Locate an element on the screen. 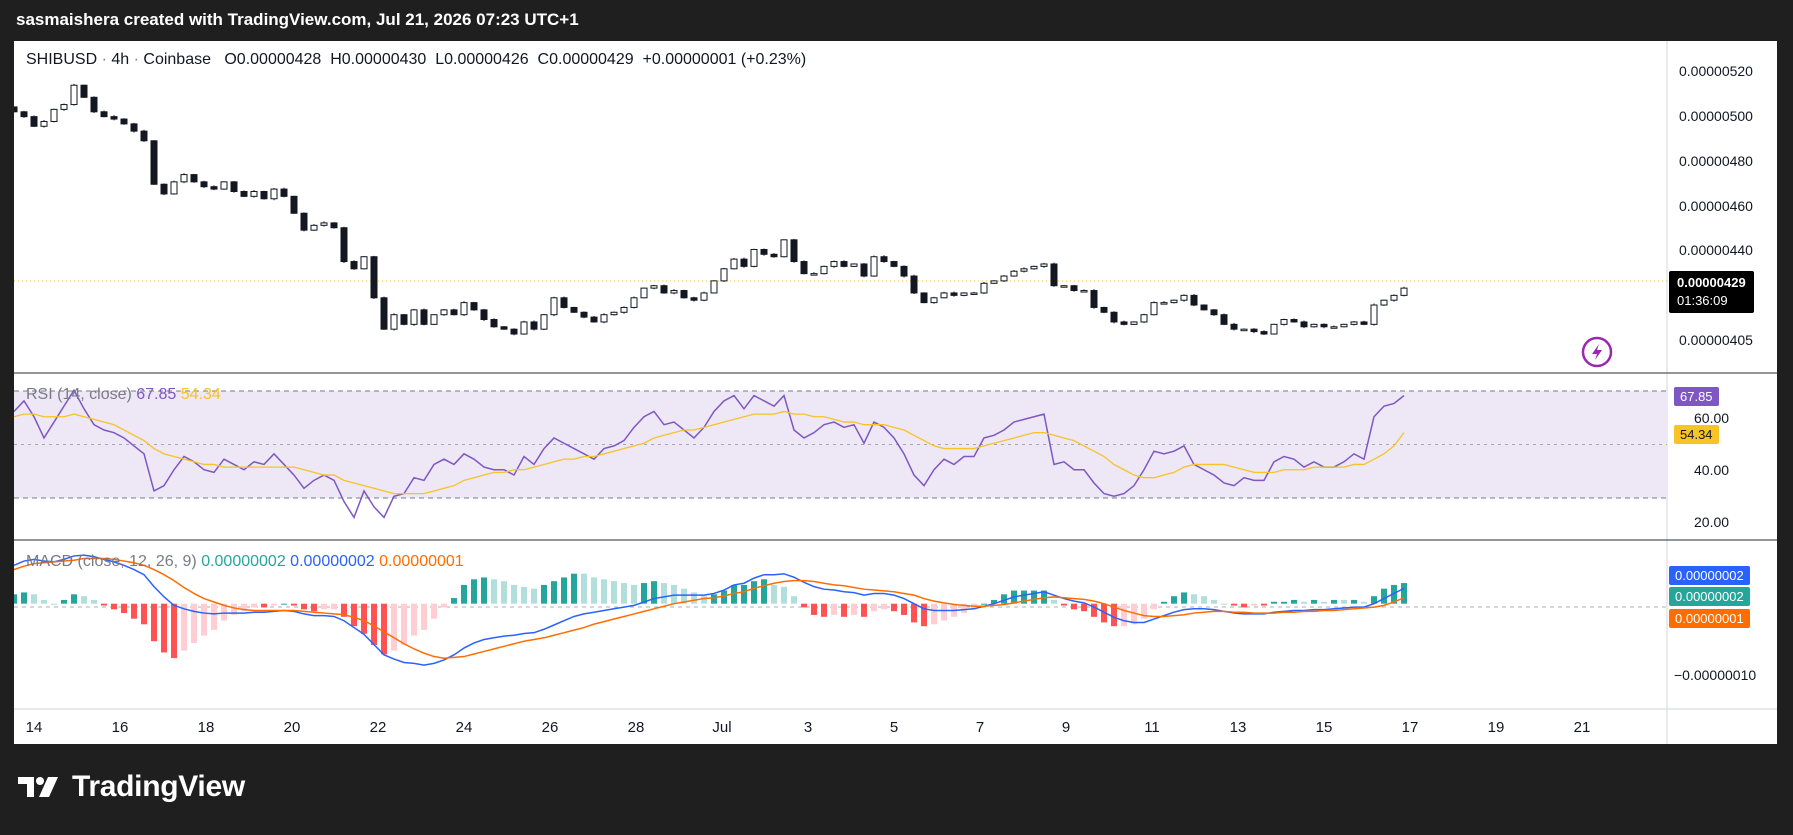  symbol-interval: 4h is located at coordinates (120, 59).